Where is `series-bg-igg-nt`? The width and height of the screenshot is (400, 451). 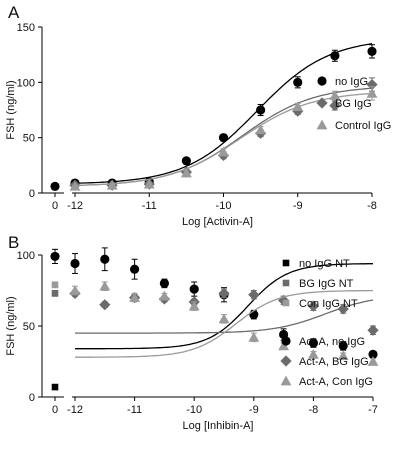 series-bg-igg-nt is located at coordinates (55, 293).